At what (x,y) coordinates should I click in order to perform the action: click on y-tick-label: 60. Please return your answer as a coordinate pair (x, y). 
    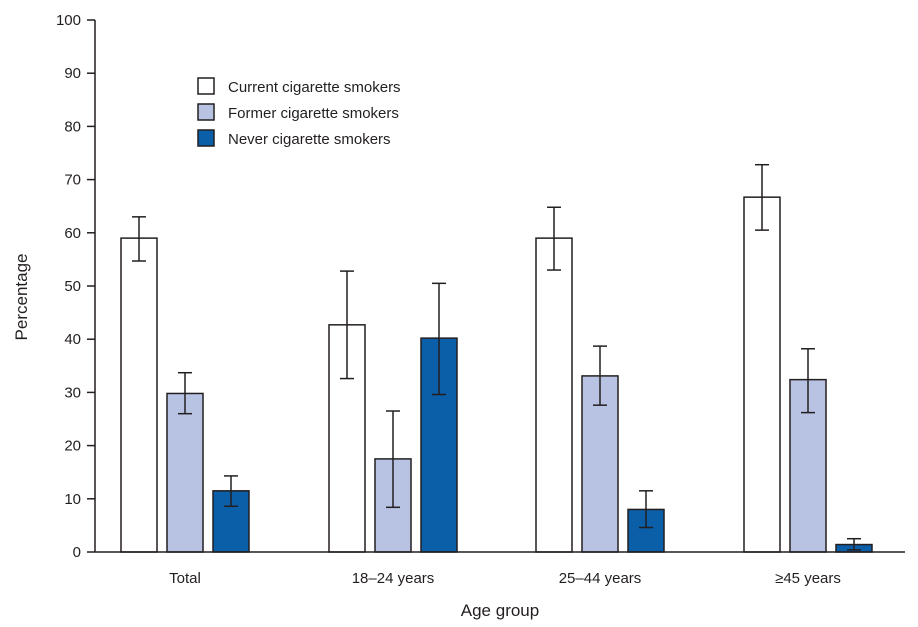
    Looking at the image, I should click on (72, 233).